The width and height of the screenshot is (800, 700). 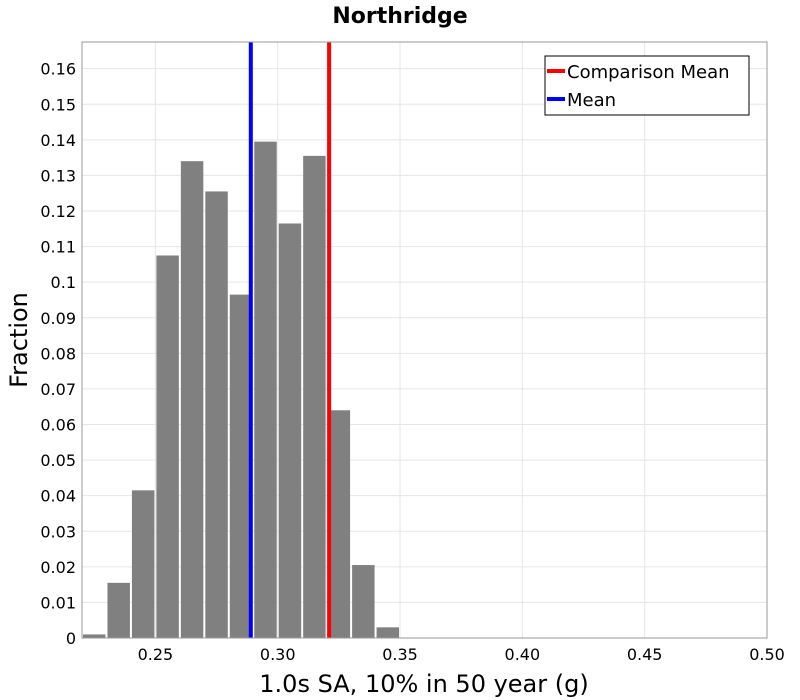 What do you see at coordinates (399, 16) in the screenshot?
I see `chart-title: Northridge` at bounding box center [399, 16].